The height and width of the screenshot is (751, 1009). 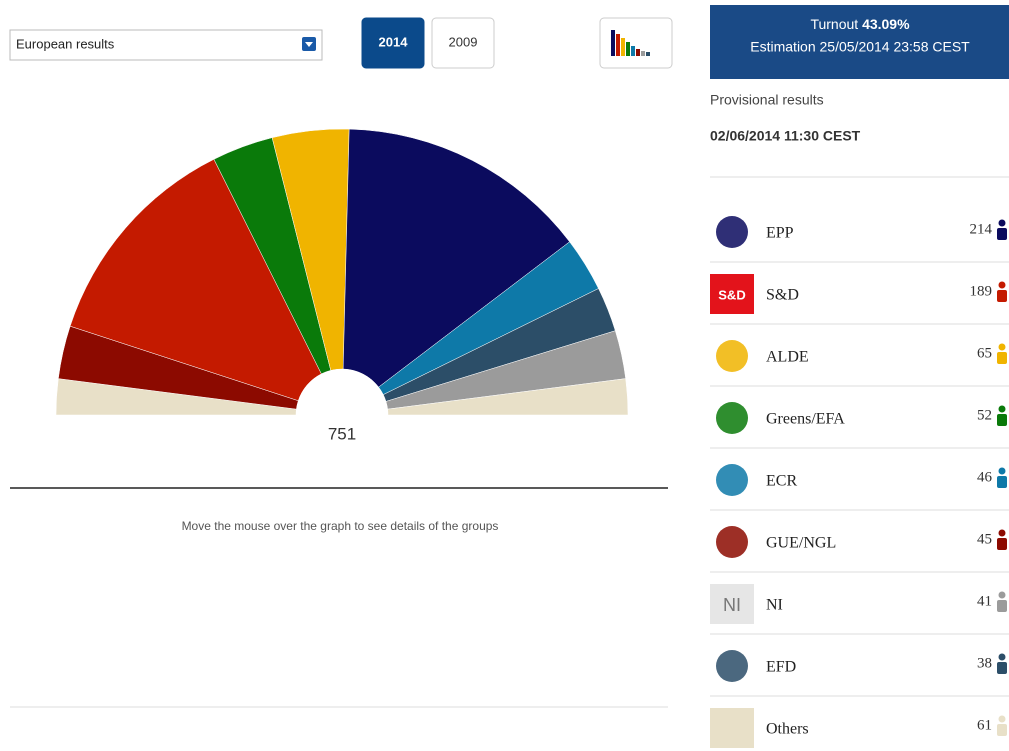 What do you see at coordinates (981, 229) in the screenshot?
I see `group-seats: 214` at bounding box center [981, 229].